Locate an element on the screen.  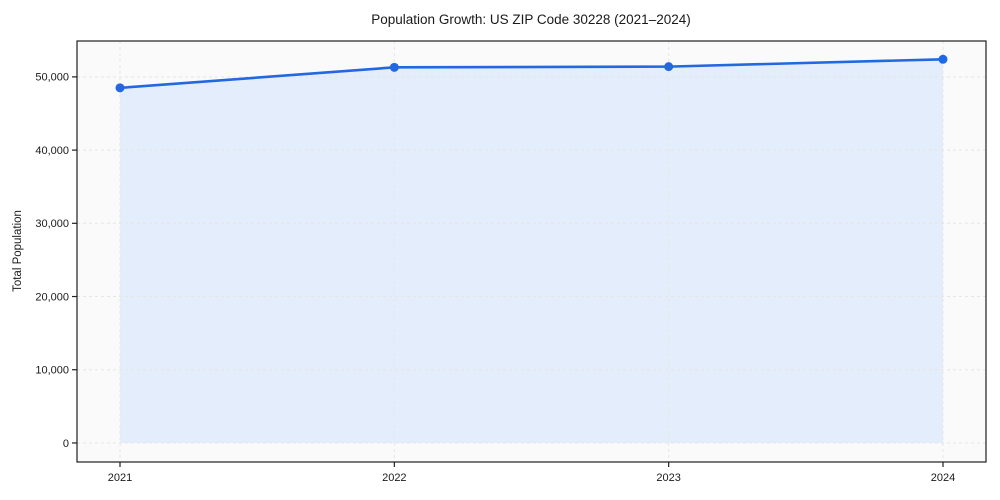
x-tick-label: 2021 is located at coordinates (120, 478).